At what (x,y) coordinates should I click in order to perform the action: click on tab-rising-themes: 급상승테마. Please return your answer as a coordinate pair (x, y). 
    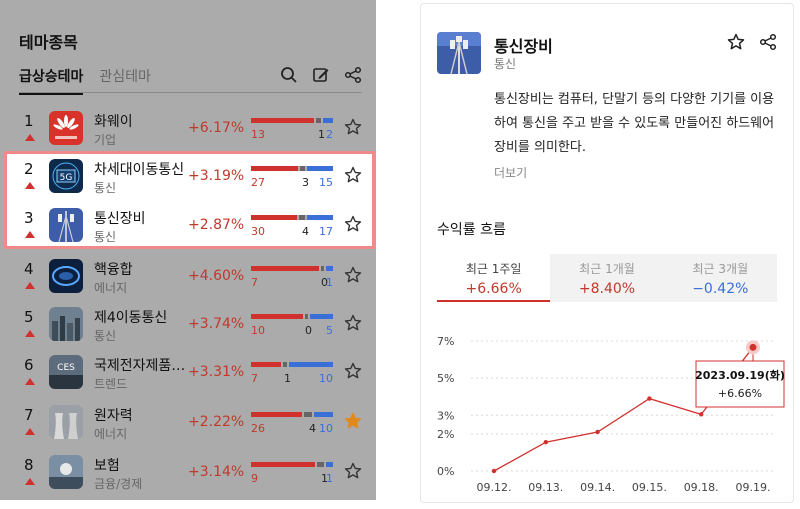
    Looking at the image, I should click on (51, 80).